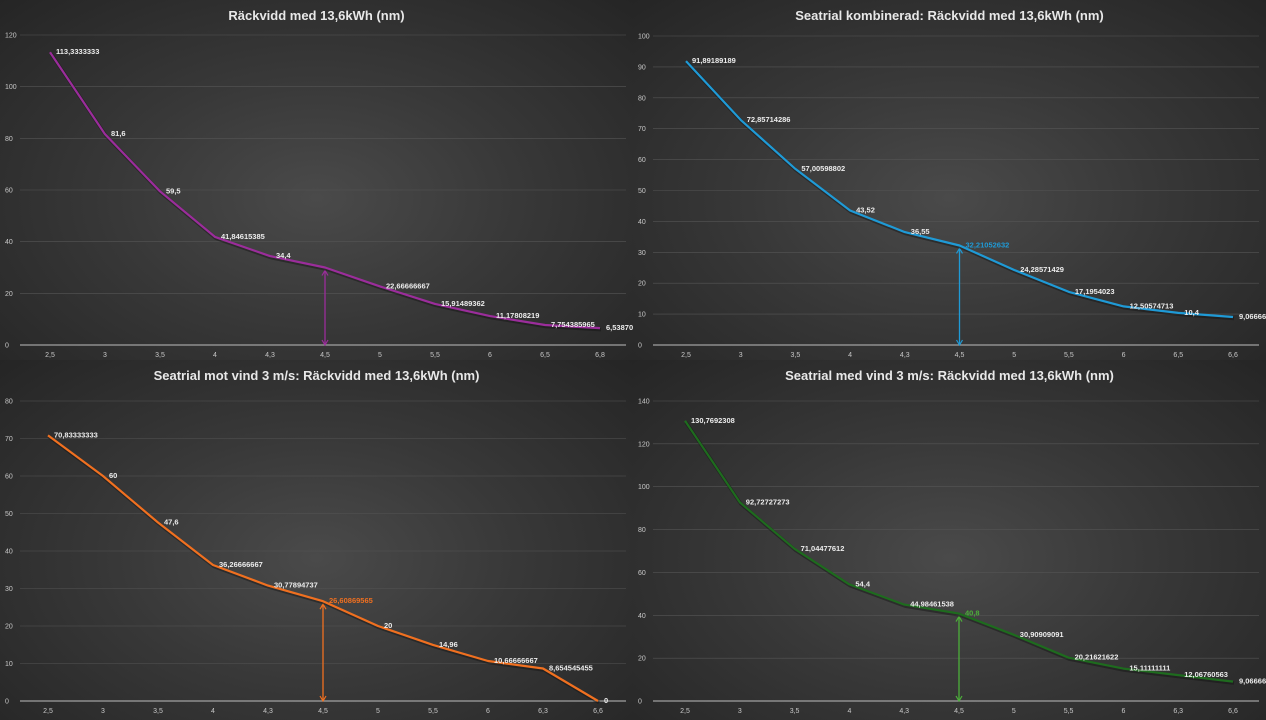 The height and width of the screenshot is (720, 1266). What do you see at coordinates (1097, 657) in the screenshot?
I see `data-label: 20,21621622` at bounding box center [1097, 657].